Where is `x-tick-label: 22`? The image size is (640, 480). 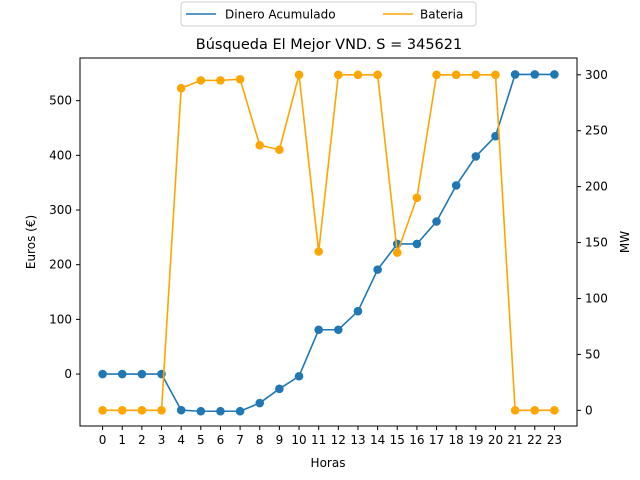
x-tick-label: 22 is located at coordinates (534, 440).